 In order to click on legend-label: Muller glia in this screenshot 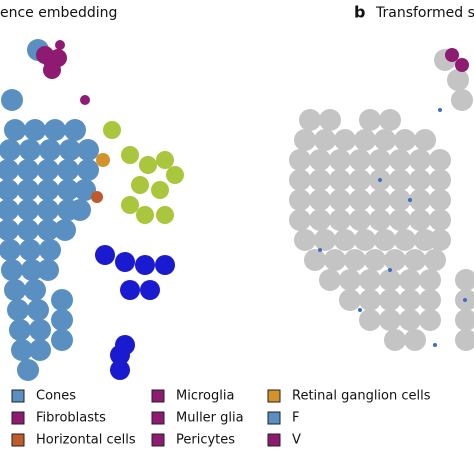, I will do `click(210, 418)`.